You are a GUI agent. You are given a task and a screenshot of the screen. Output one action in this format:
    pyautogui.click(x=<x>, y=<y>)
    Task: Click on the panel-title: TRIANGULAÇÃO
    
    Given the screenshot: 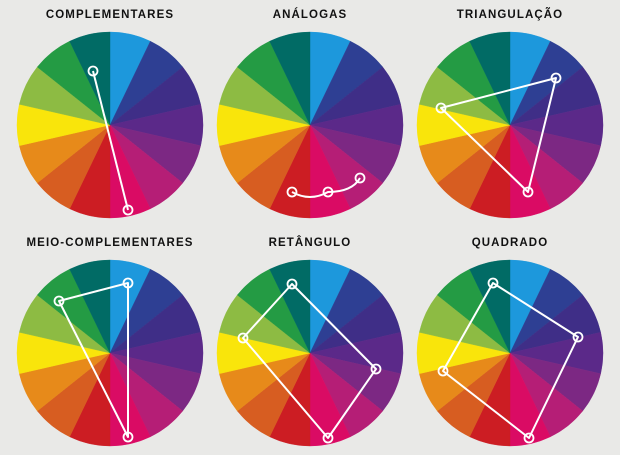 What is the action you would take?
    pyautogui.click(x=510, y=15)
    